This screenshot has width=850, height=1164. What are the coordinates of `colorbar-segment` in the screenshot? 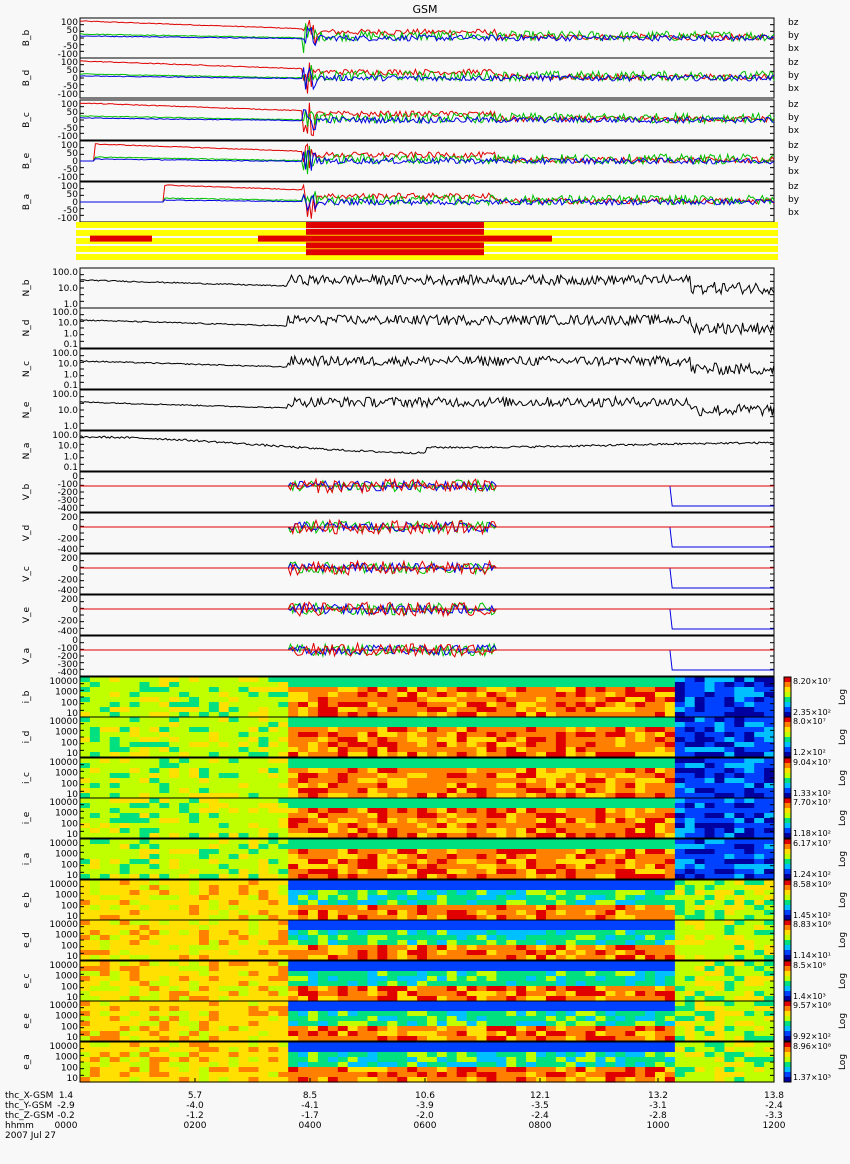 It's located at (787, 918).